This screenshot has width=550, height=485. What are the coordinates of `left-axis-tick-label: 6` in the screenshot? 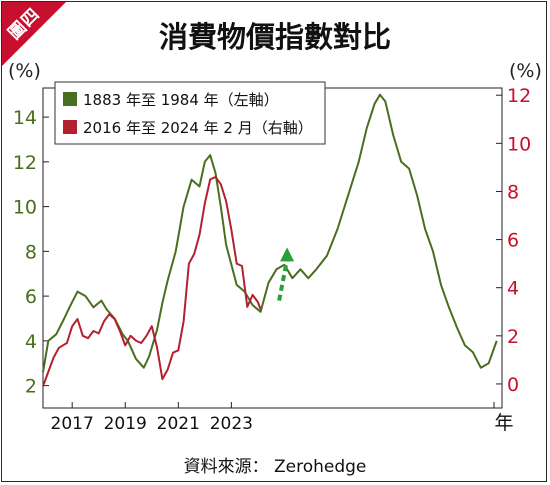 It's located at (31, 297).